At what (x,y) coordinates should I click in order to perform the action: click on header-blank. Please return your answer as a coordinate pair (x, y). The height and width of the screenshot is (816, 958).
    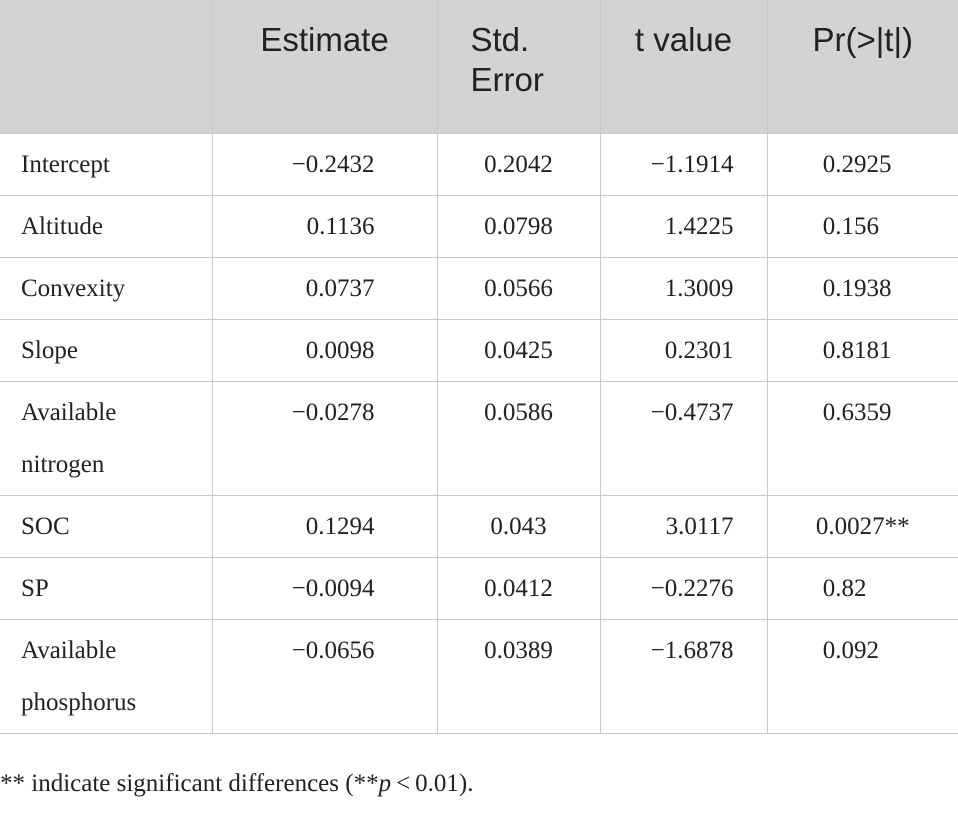
    Looking at the image, I should click on (106, 67).